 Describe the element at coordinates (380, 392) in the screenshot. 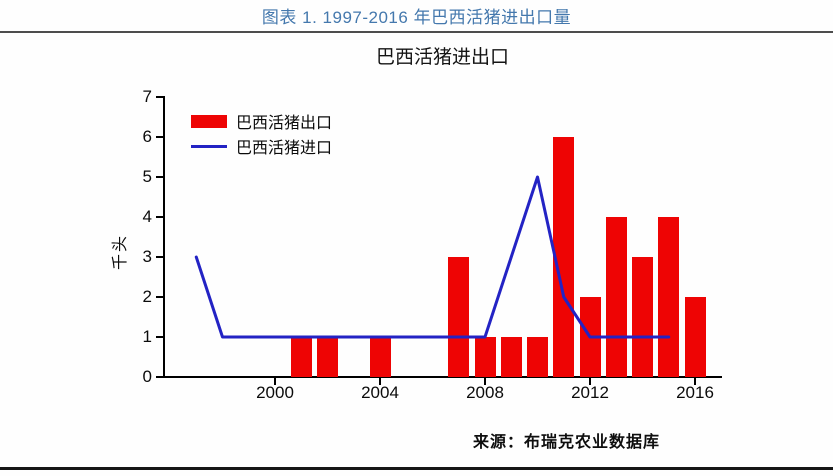

I see `x-tick-label-2004: 2004` at that location.